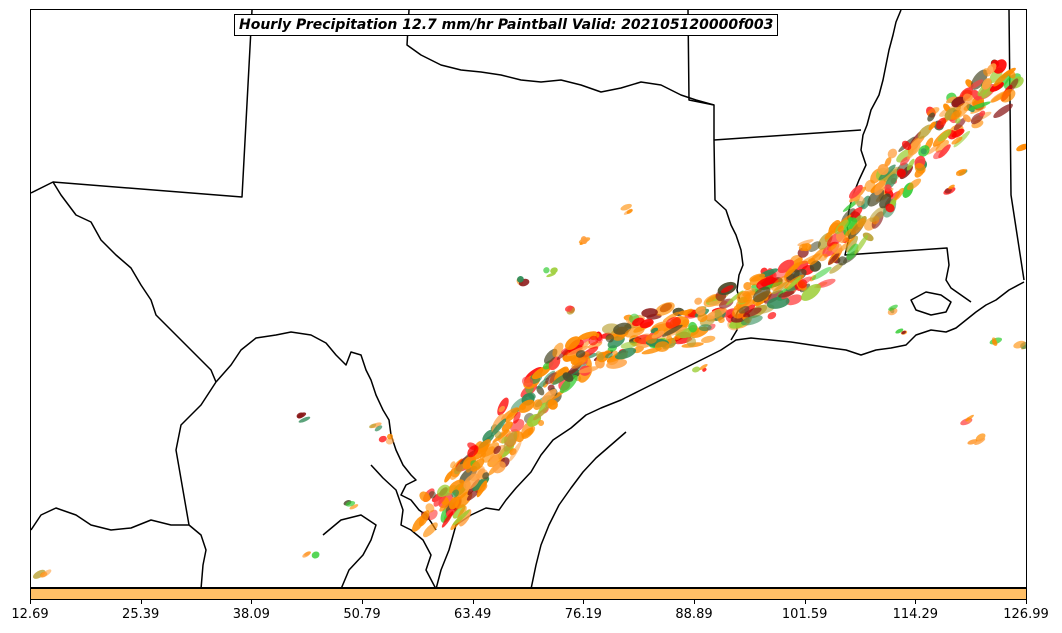 This screenshot has height=633, width=1062. What do you see at coordinates (804, 614) in the screenshot?
I see `colorbar-tick-label: 101.59` at bounding box center [804, 614].